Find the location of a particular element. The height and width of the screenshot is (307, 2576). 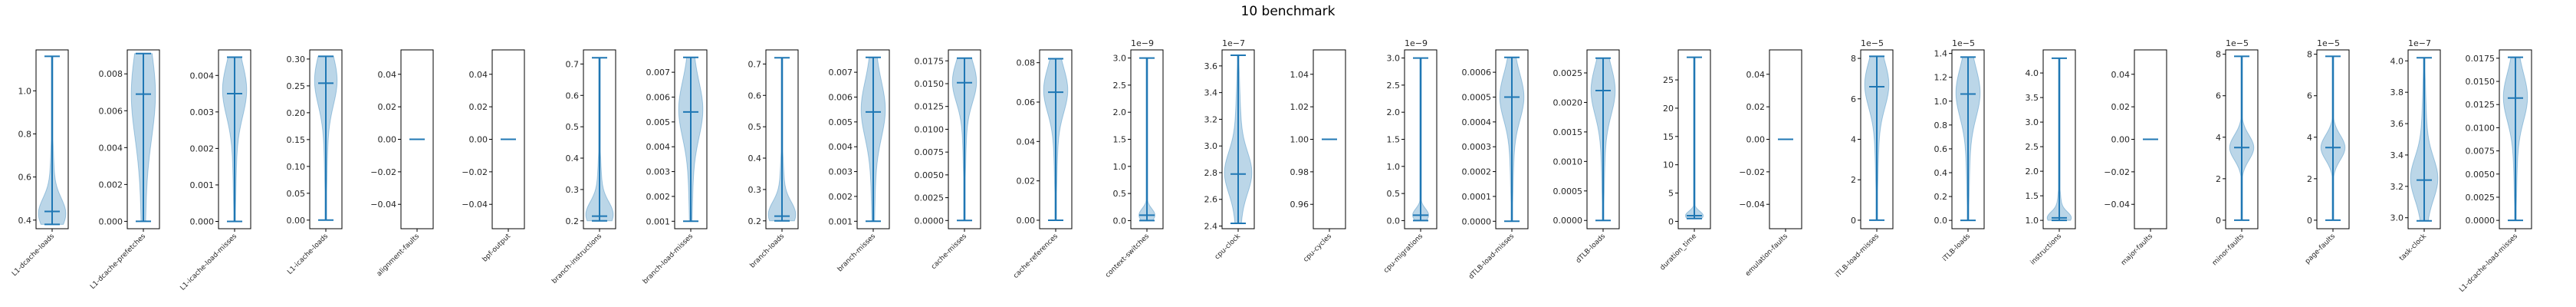

violin-panel-cpu-cycles: 0.96 0.98 1.00 1.02 1.04 cpu-cycles is located at coordinates (1318, 156).